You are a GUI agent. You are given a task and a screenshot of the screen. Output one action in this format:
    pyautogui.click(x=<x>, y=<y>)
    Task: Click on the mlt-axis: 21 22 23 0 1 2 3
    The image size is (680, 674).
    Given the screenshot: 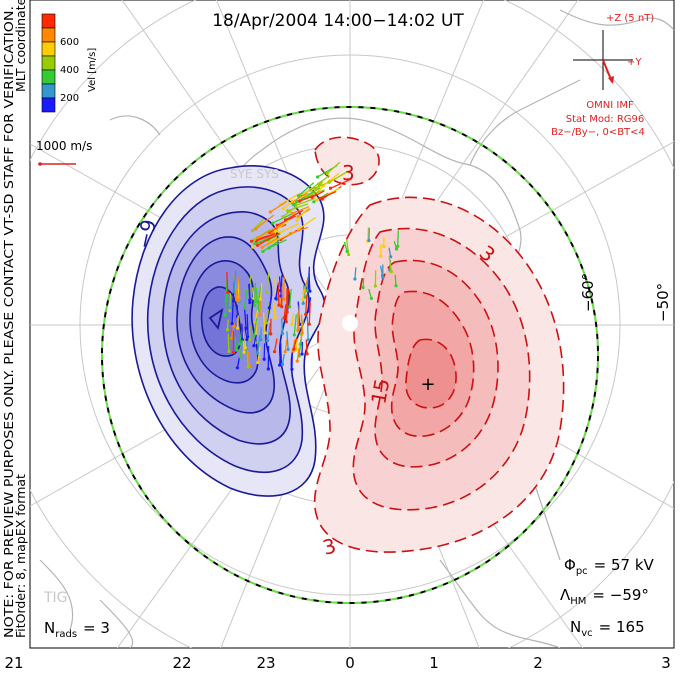 What is the action you would take?
    pyautogui.click(x=337, y=663)
    